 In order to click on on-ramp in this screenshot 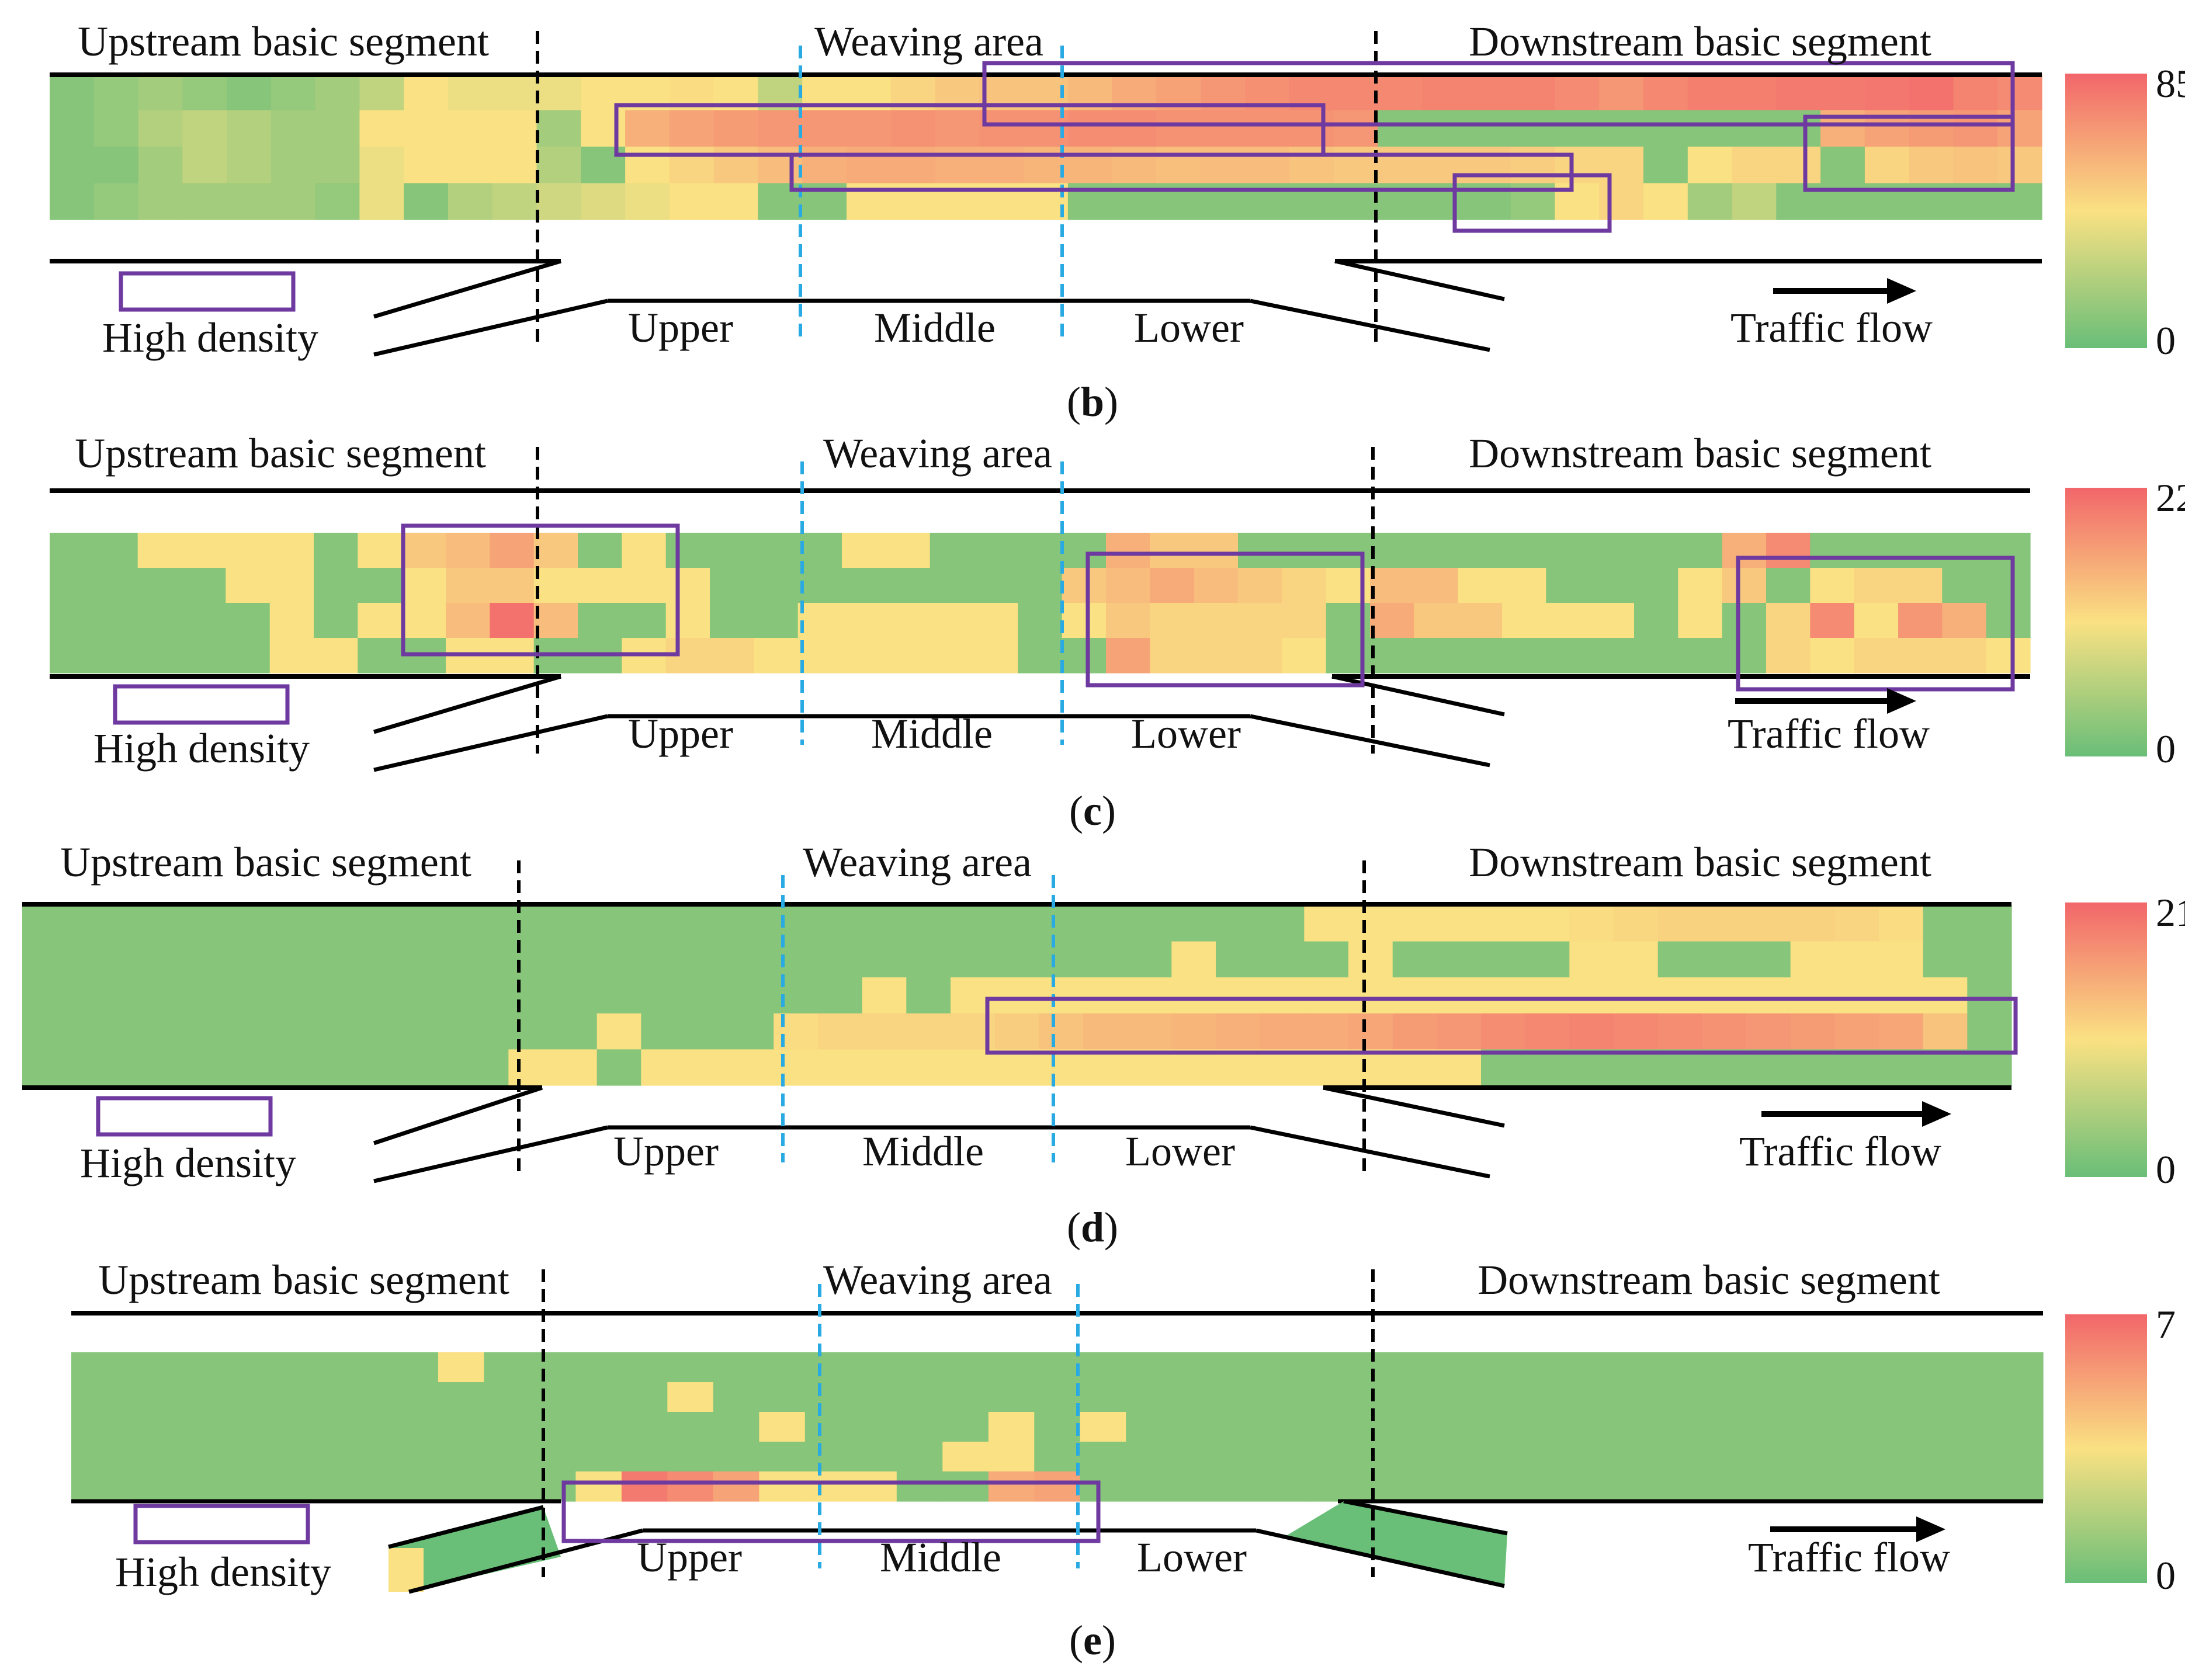, I will do `click(475, 1549)`.